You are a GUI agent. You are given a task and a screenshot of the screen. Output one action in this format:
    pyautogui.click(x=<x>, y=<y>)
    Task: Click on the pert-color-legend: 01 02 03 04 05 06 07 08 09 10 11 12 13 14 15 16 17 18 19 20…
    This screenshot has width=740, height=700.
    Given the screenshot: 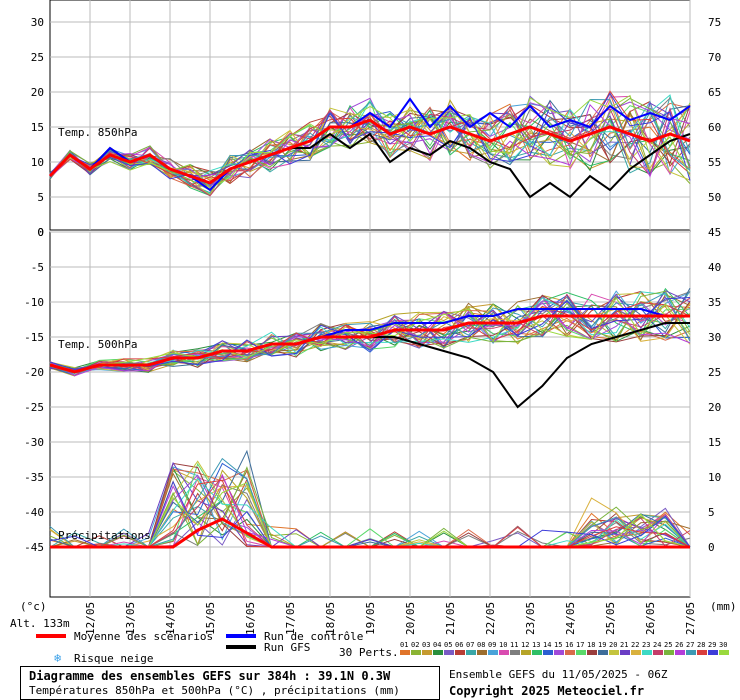 What is the action you would take?
    pyautogui.click(x=564, y=648)
    